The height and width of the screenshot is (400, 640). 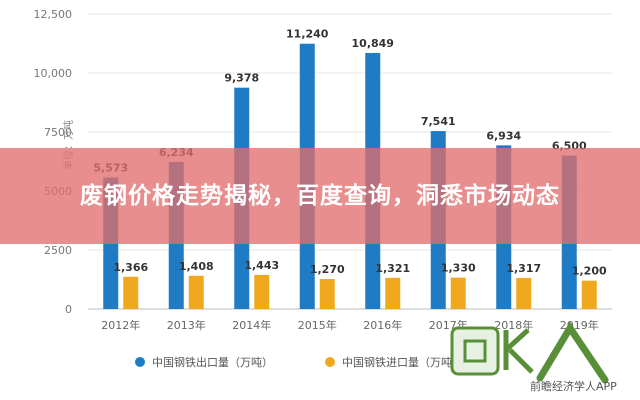 I want to click on y-tick-label: 0, so click(x=68, y=309).